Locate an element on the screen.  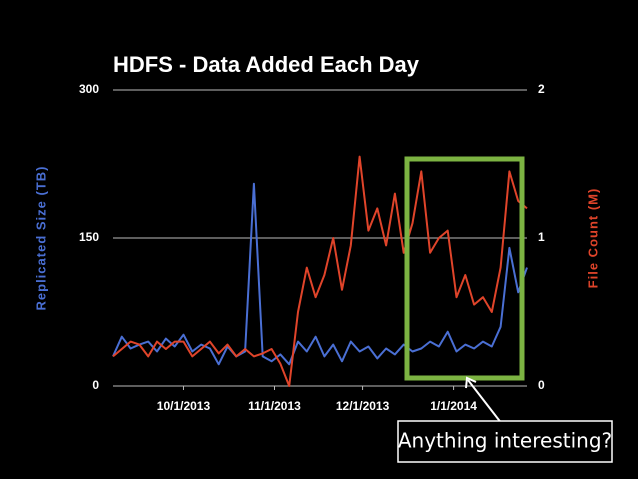
y-axis-label: Replicated Size (TB) is located at coordinates (40, 238).